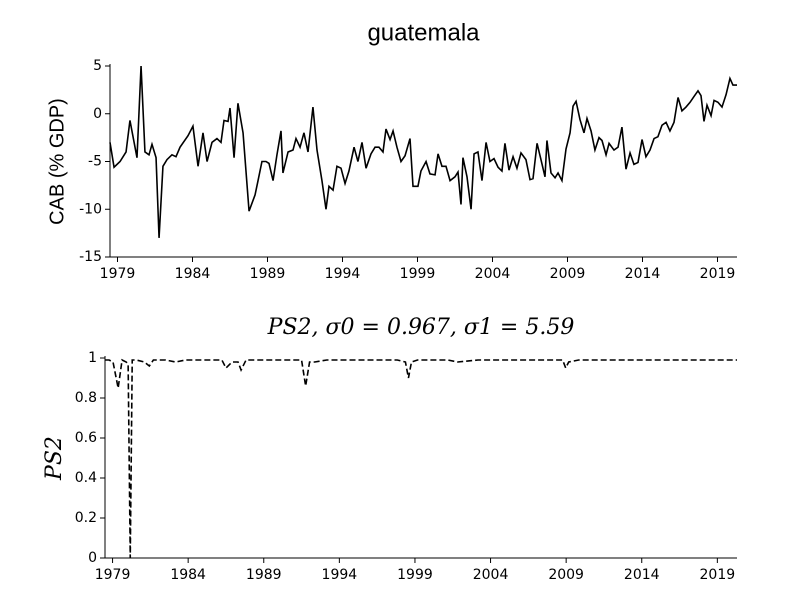 This screenshot has height=600, width=800. Describe the element at coordinates (423, 32) in the screenshot. I see `chart-title: guatemala` at that location.